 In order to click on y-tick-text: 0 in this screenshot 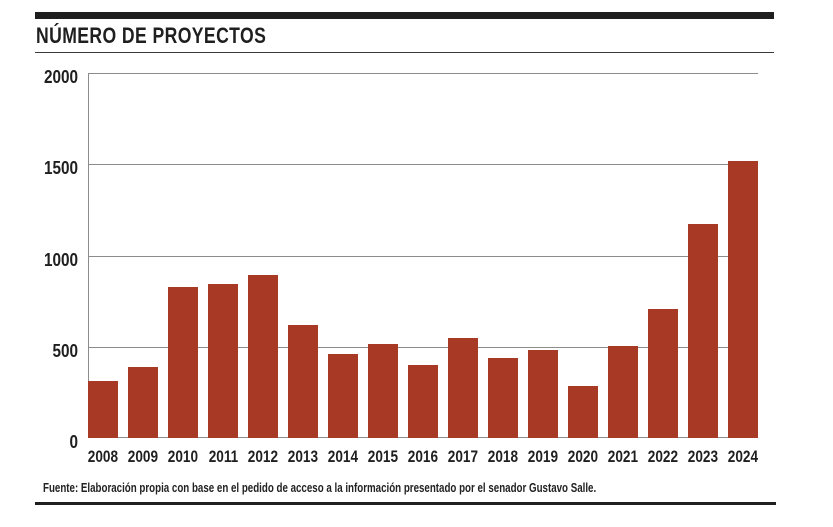, I will do `click(73, 442)`.